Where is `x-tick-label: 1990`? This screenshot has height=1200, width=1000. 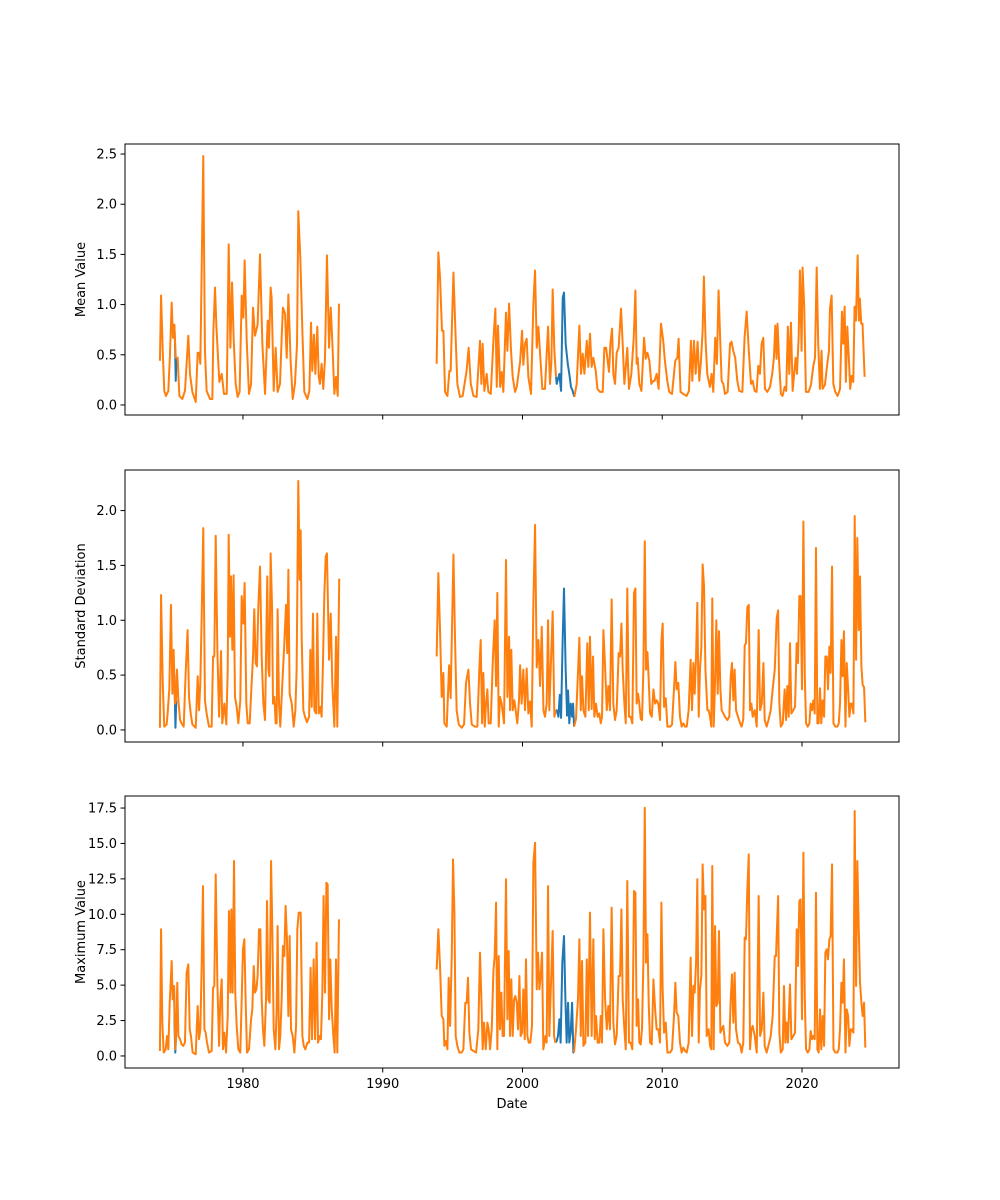 x-tick-label: 1990 is located at coordinates (382, 1084).